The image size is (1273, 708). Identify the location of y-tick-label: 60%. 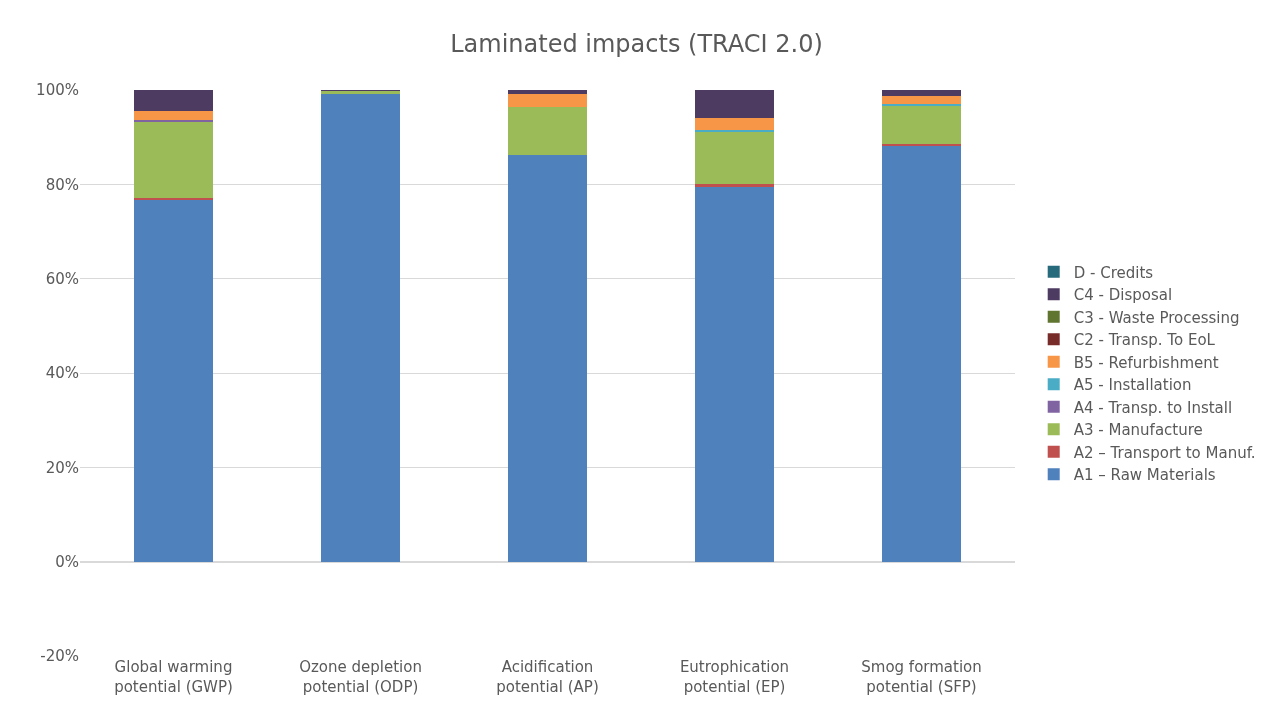
(62, 278).